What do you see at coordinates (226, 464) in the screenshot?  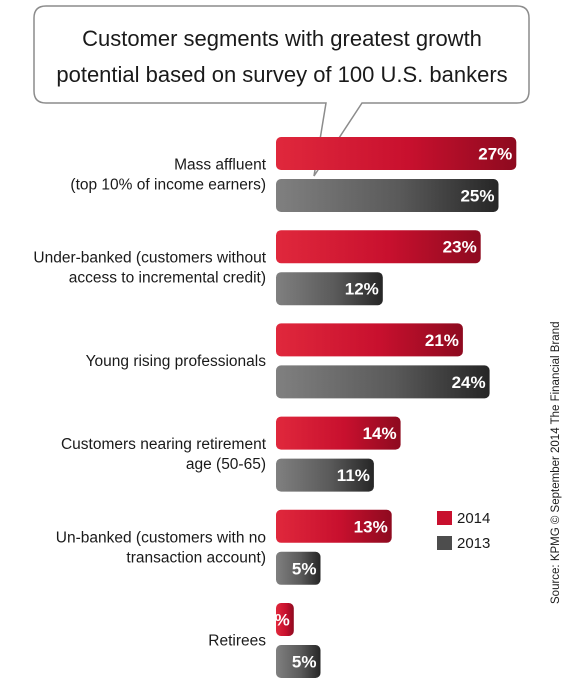 I see `category-label-3-line-1: age (50-65)` at bounding box center [226, 464].